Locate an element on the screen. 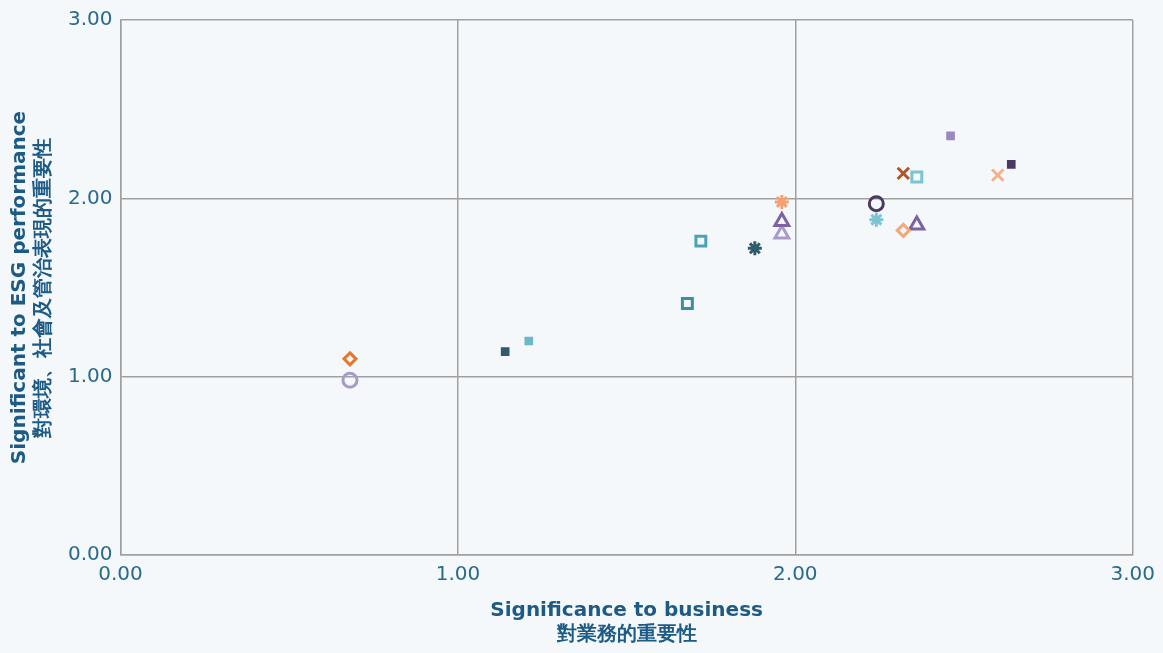  y-axis-title: Significant to ESG performance 對環境、社會及管治表現的重要性 is located at coordinates (30, 287).